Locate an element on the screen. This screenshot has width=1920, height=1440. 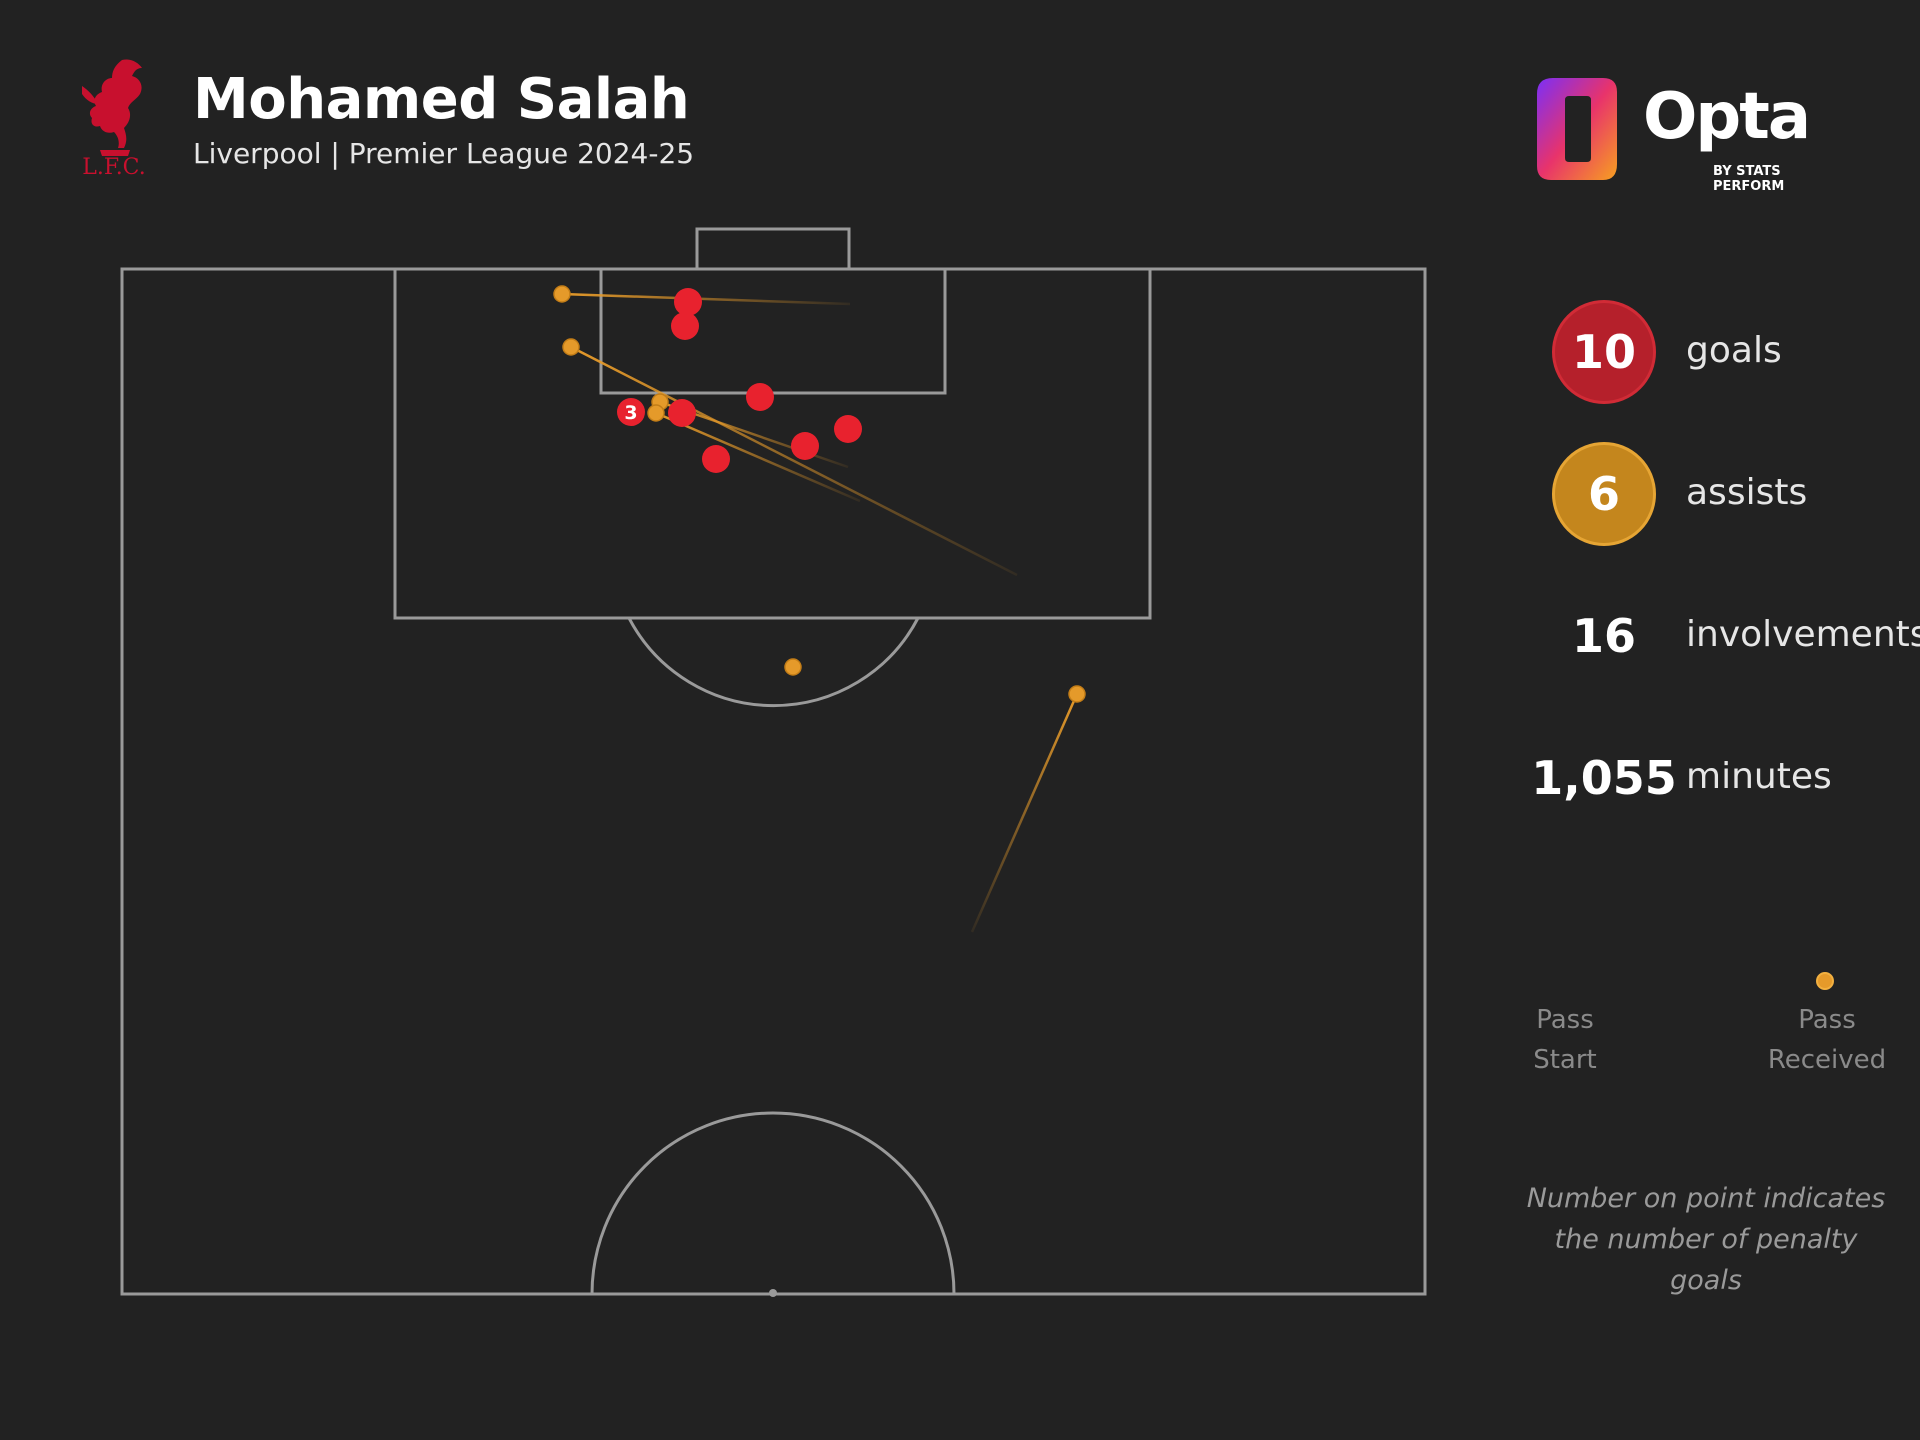
stat-row: 6 assists is located at coordinates (1734, 497).